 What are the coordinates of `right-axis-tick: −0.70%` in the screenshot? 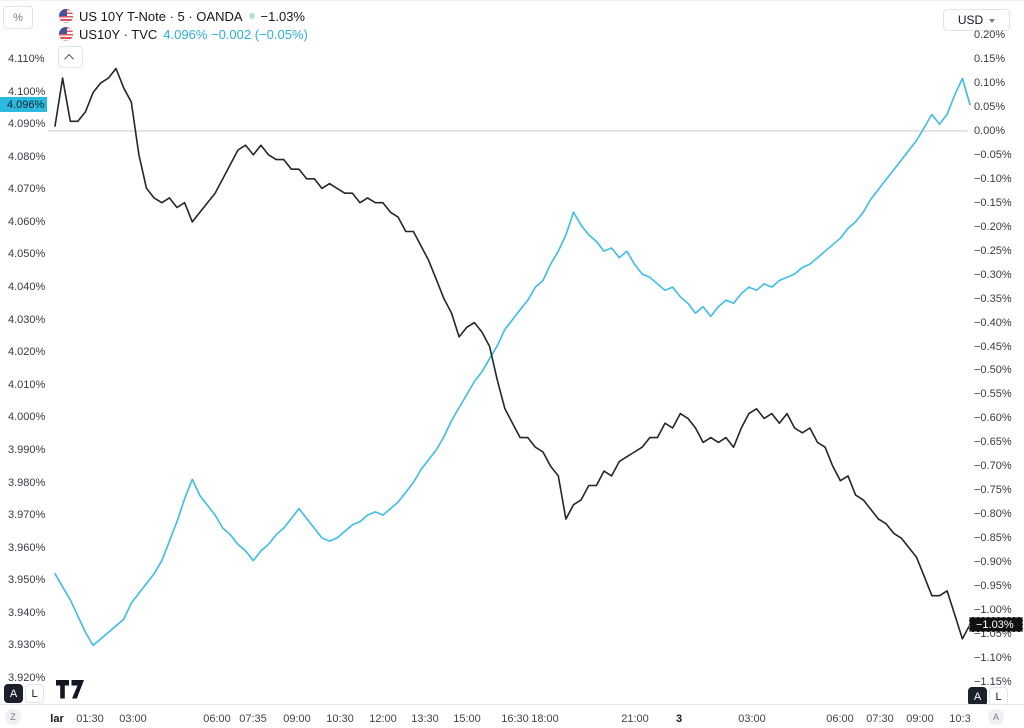 It's located at (993, 466).